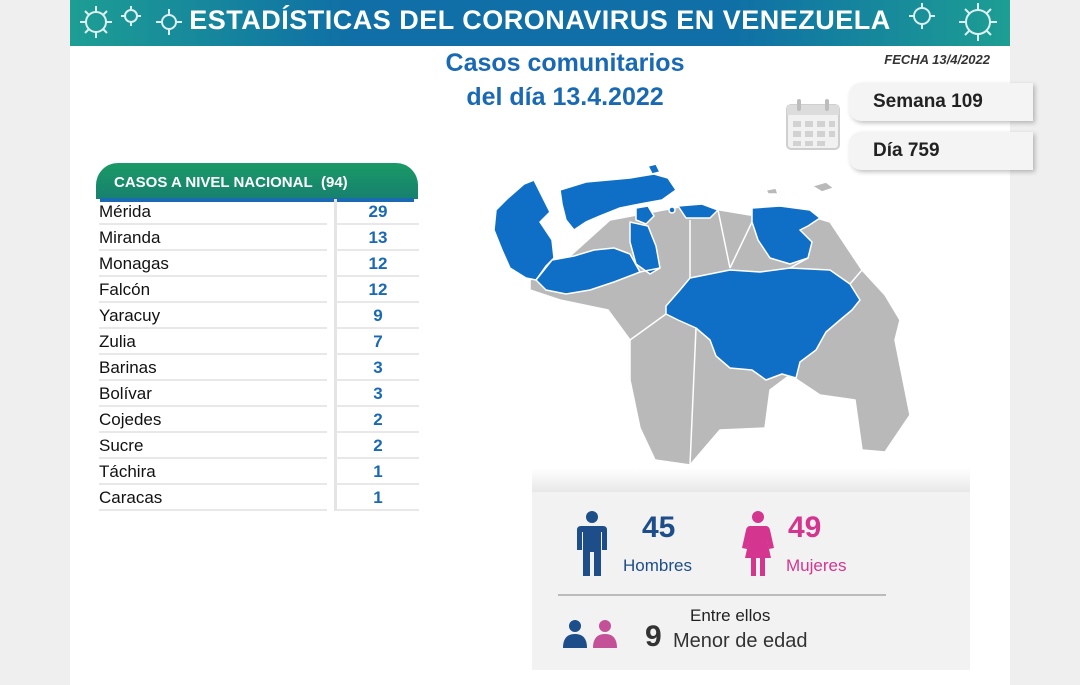 The width and height of the screenshot is (1080, 685). Describe the element at coordinates (213, 212) in the screenshot. I see `state-name: Mérida` at that location.